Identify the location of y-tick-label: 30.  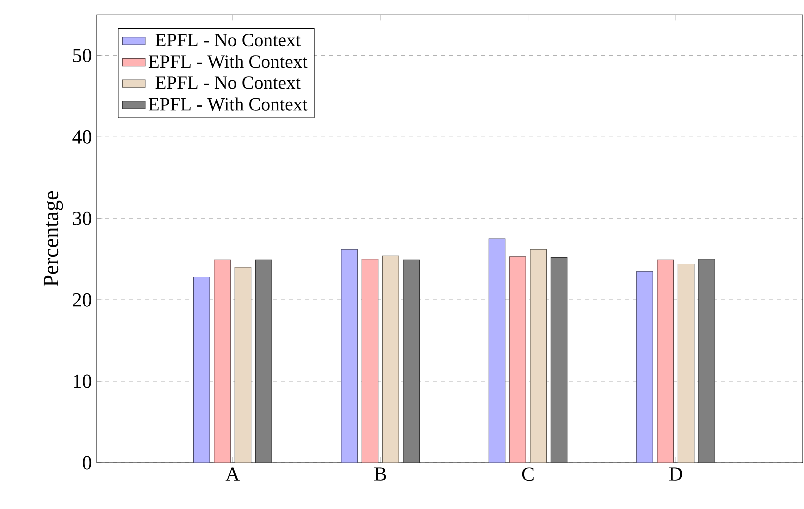
(82, 219).